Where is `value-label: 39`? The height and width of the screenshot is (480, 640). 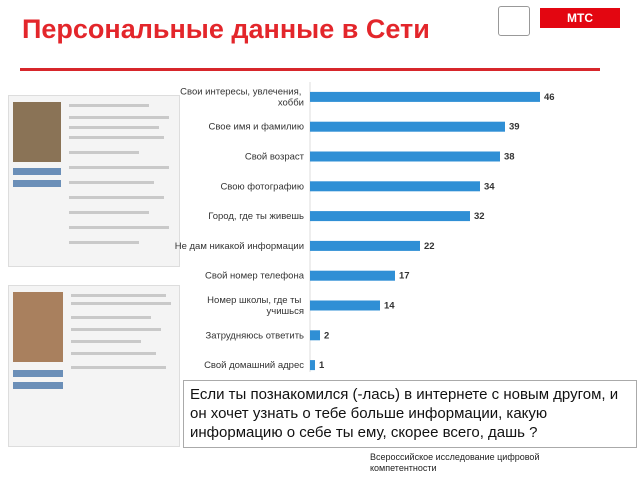 value-label: 39 is located at coordinates (514, 127).